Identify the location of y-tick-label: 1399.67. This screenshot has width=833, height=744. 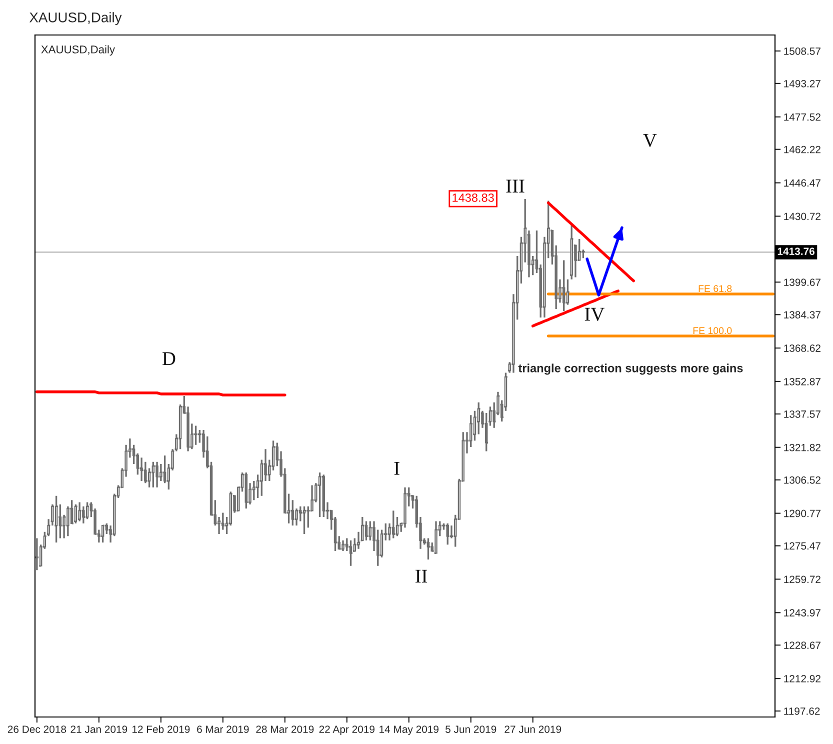
(802, 282).